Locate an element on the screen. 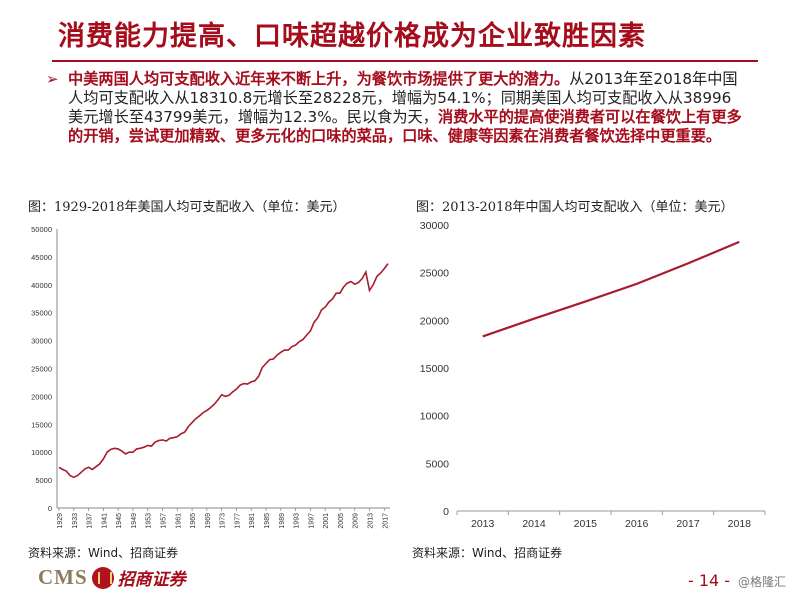 The width and height of the screenshot is (798, 596). us-x-tick-label: 1961 is located at coordinates (178, 521).